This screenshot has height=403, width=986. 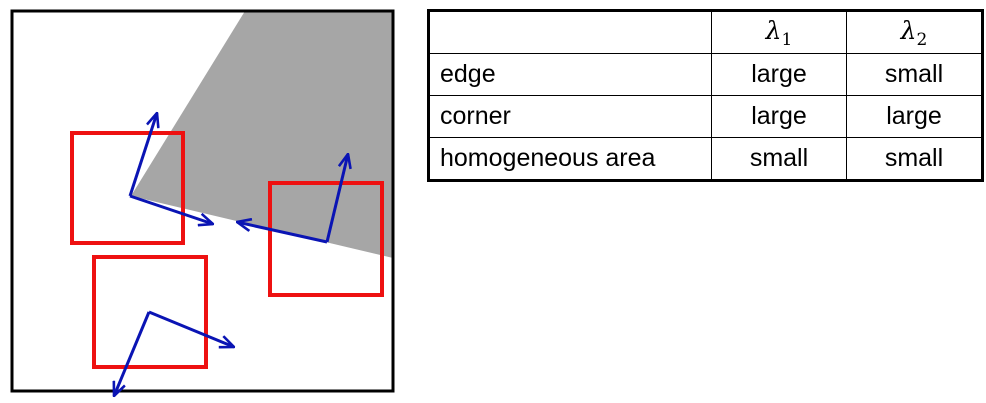 What do you see at coordinates (774, 30) in the screenshot?
I see `lambda1-symbol: λ` at bounding box center [774, 30].